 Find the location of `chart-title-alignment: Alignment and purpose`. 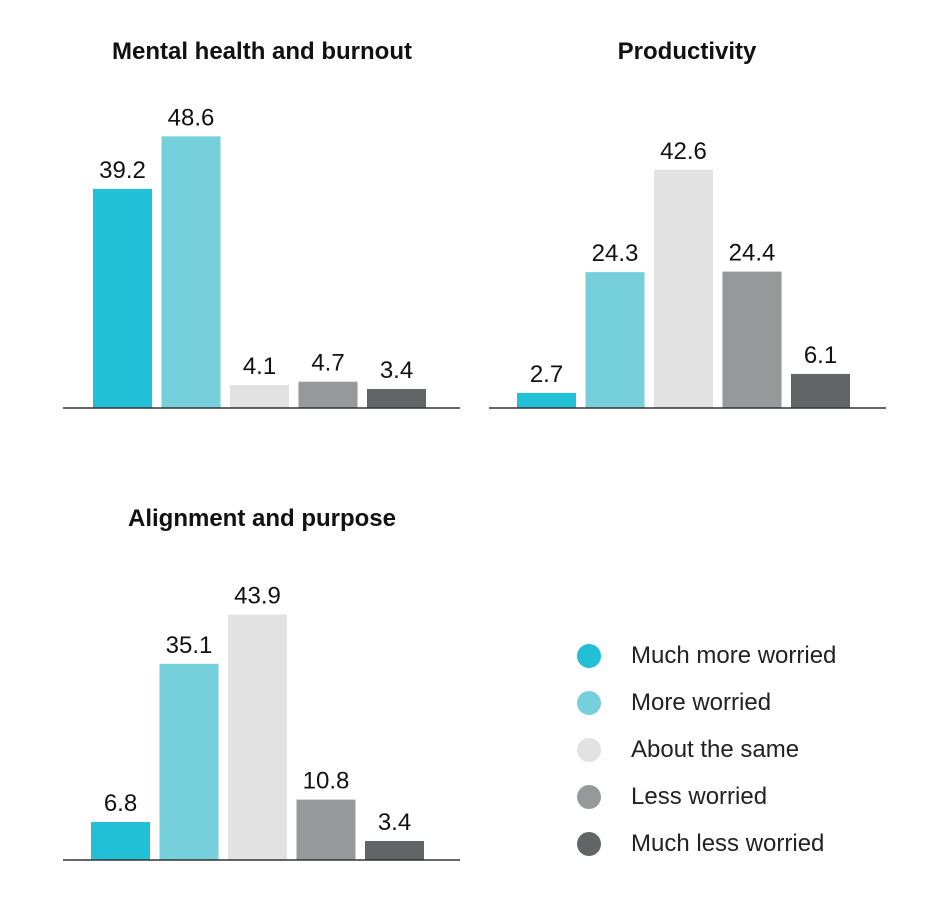

chart-title-alignment: Alignment and purpose is located at coordinates (262, 518).